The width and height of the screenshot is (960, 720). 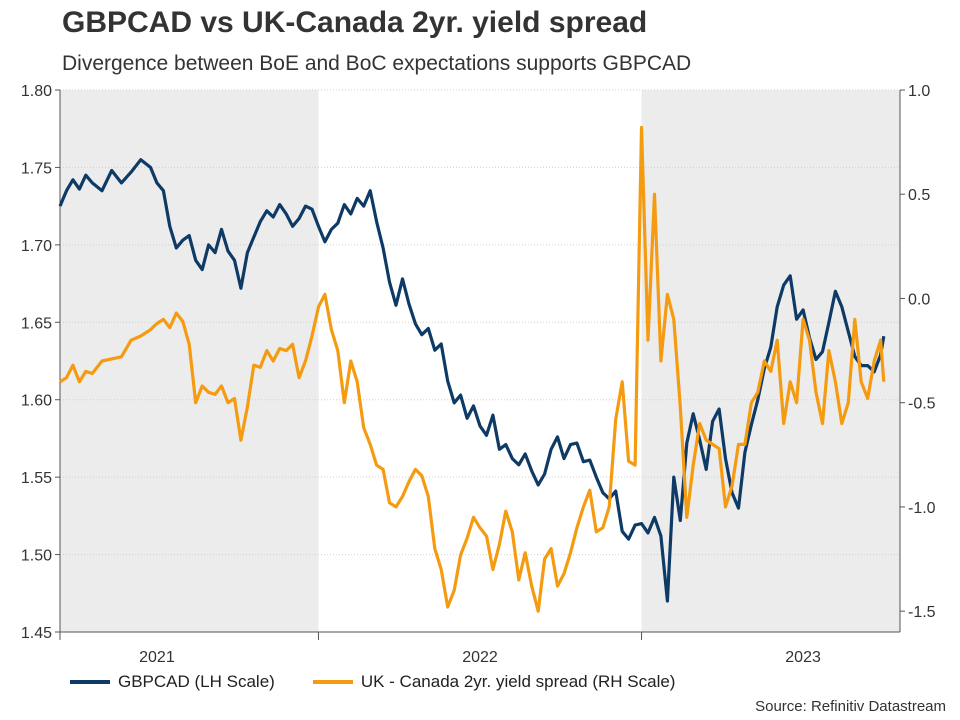 I want to click on legend-item-spread: UK - Canada 2yr. yield spread (RH Scale), so click(x=494, y=682).